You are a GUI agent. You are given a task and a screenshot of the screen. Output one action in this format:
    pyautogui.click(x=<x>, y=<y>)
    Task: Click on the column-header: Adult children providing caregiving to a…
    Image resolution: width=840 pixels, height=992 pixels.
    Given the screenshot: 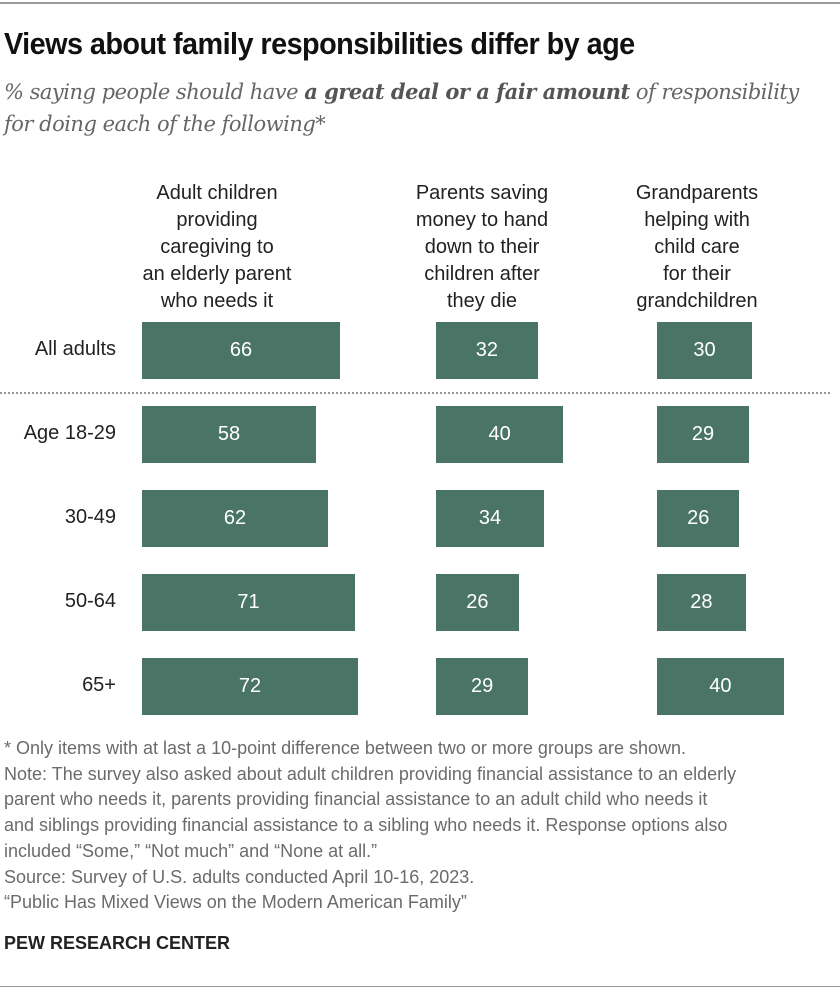 What is the action you would take?
    pyautogui.click(x=217, y=247)
    